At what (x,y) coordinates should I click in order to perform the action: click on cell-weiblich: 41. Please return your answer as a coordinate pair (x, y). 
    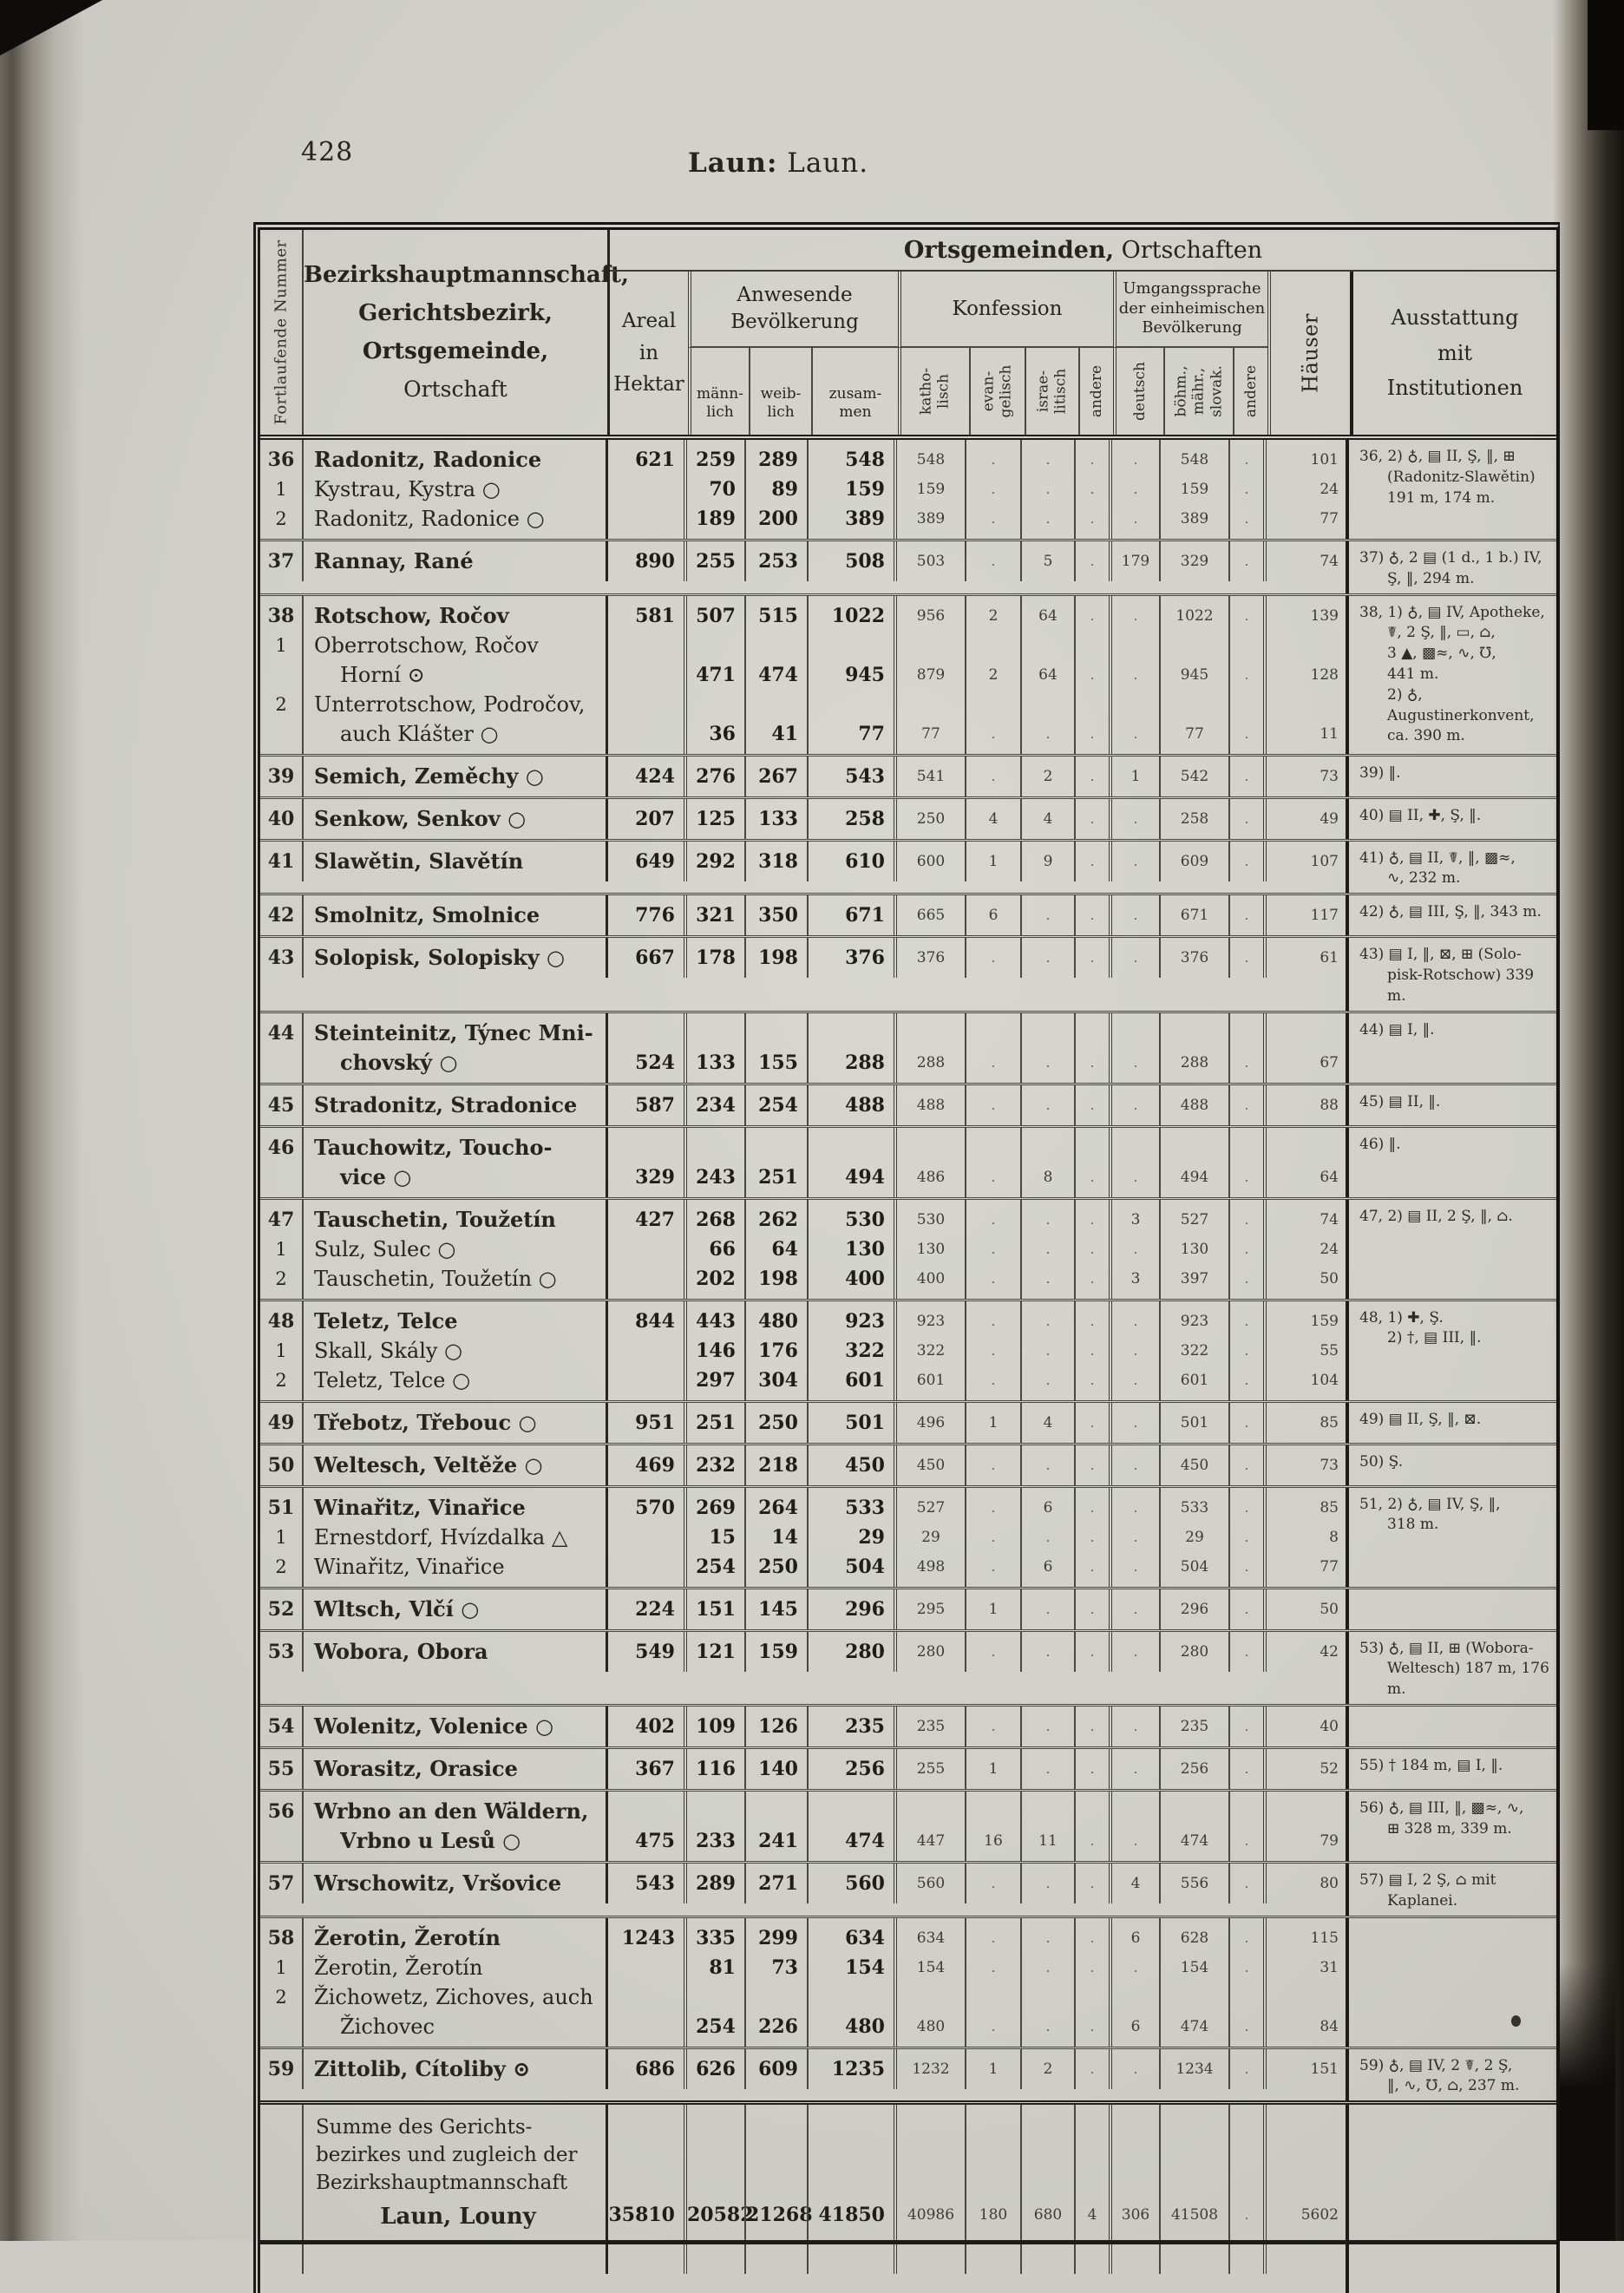
    Looking at the image, I should click on (775, 721).